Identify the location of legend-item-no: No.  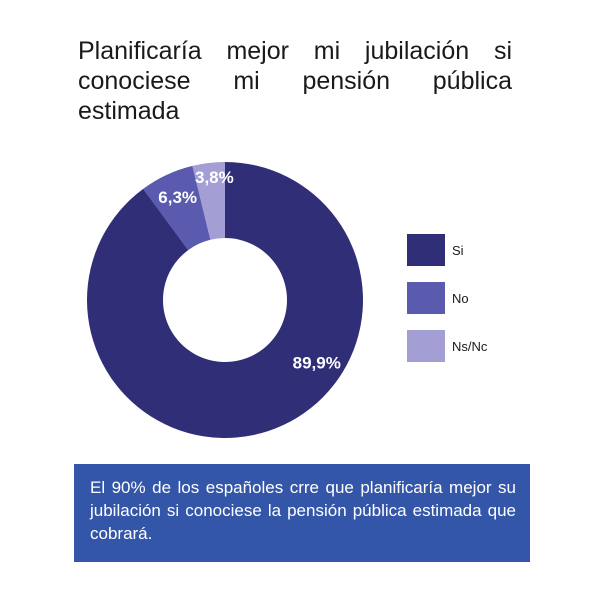
(447, 298).